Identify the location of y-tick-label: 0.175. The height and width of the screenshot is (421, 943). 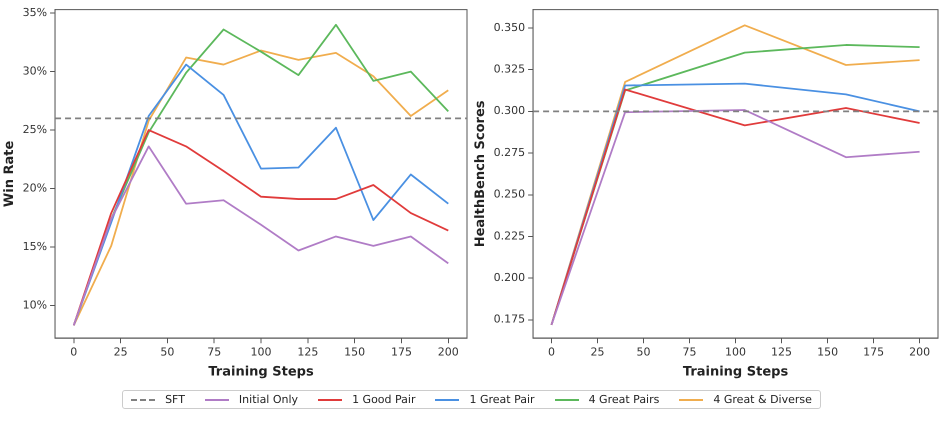
(510, 319).